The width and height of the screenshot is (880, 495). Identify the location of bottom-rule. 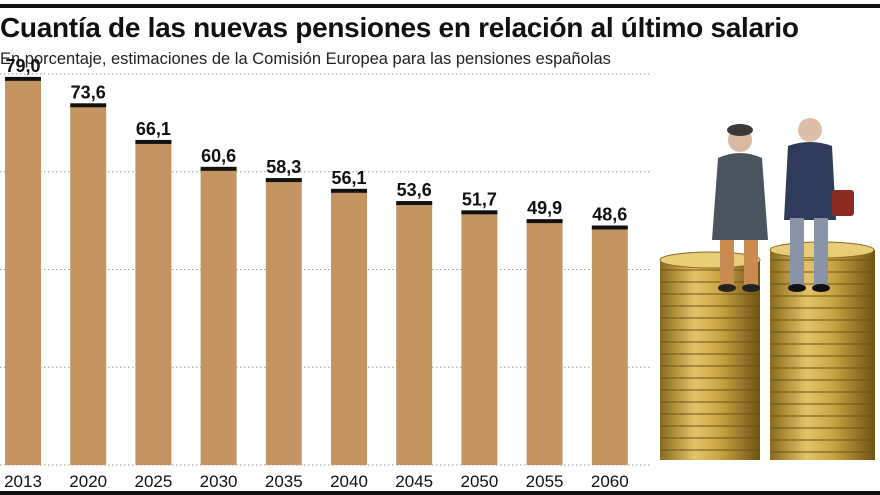
(440, 493).